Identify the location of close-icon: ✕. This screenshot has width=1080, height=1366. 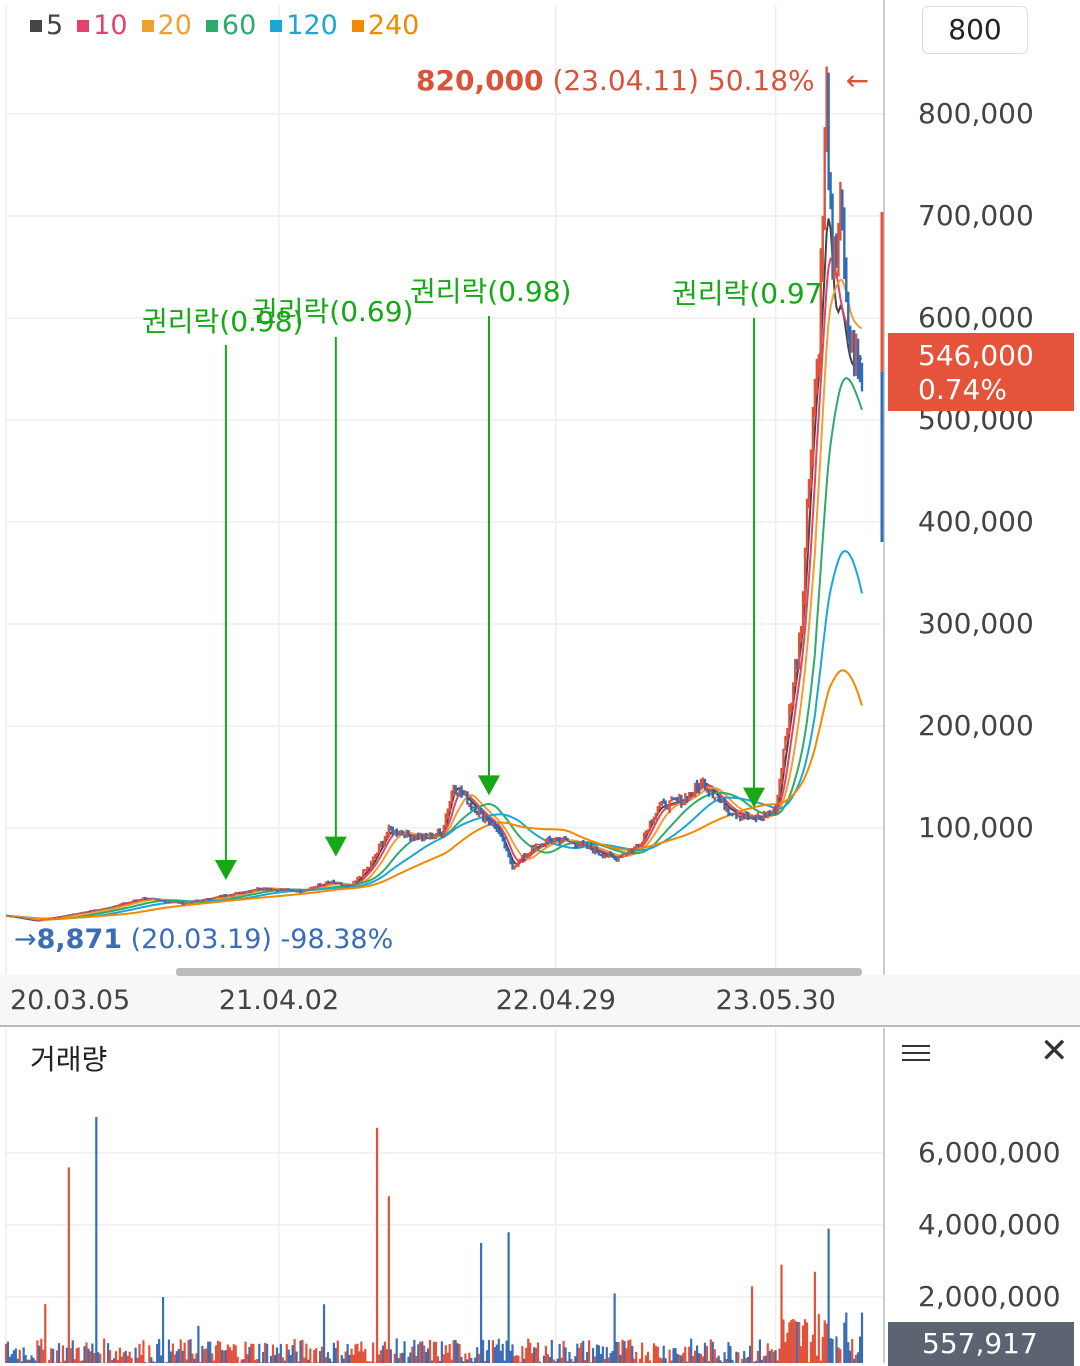
(1054, 1051).